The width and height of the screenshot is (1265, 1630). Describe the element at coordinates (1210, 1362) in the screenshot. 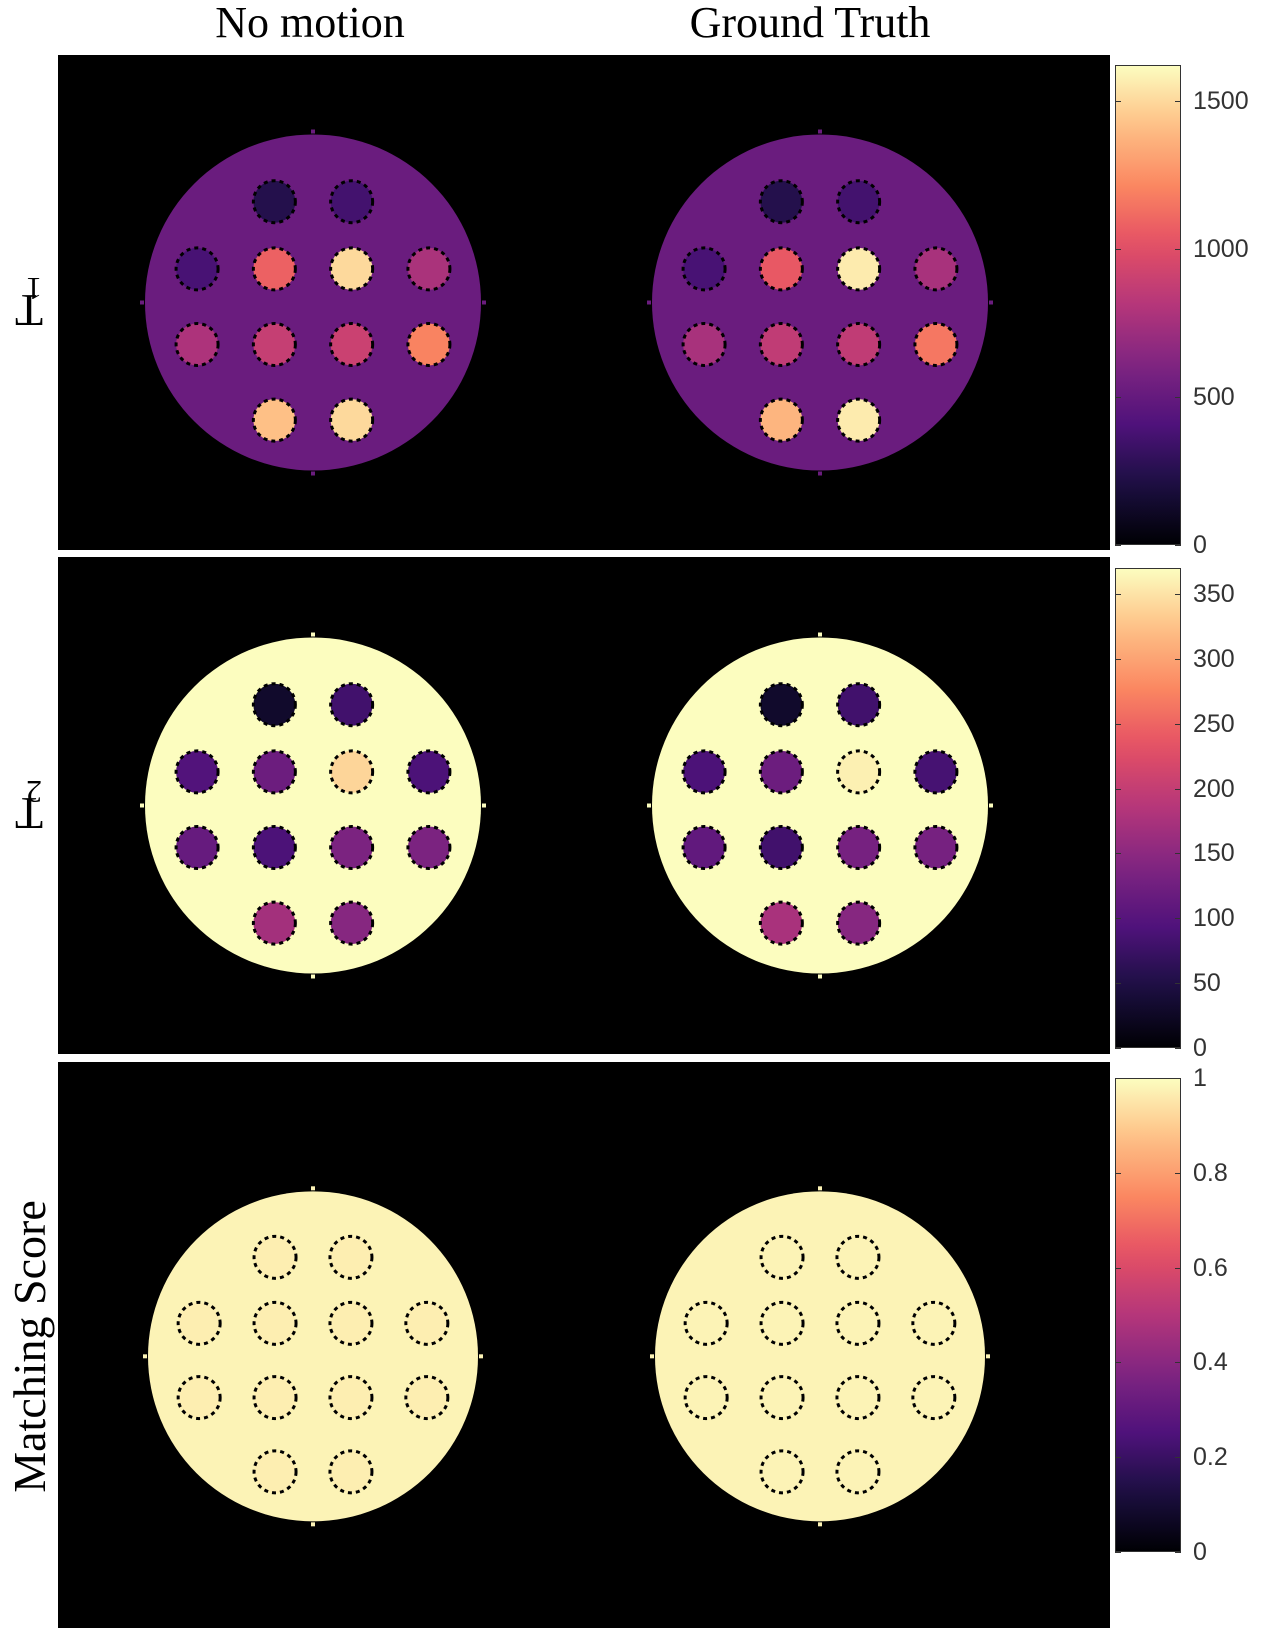

I see `colorbar-tick-label: 0.4` at that location.